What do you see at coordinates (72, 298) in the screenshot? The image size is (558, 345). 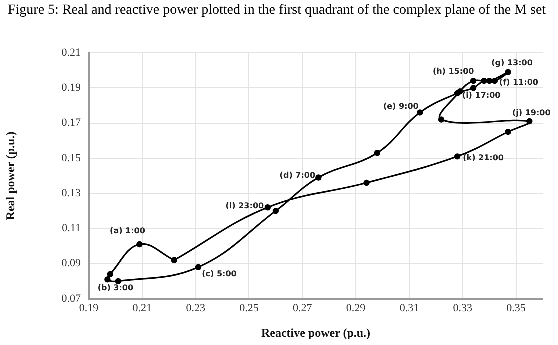 I see `y-tick-label: 0.07` at bounding box center [72, 298].